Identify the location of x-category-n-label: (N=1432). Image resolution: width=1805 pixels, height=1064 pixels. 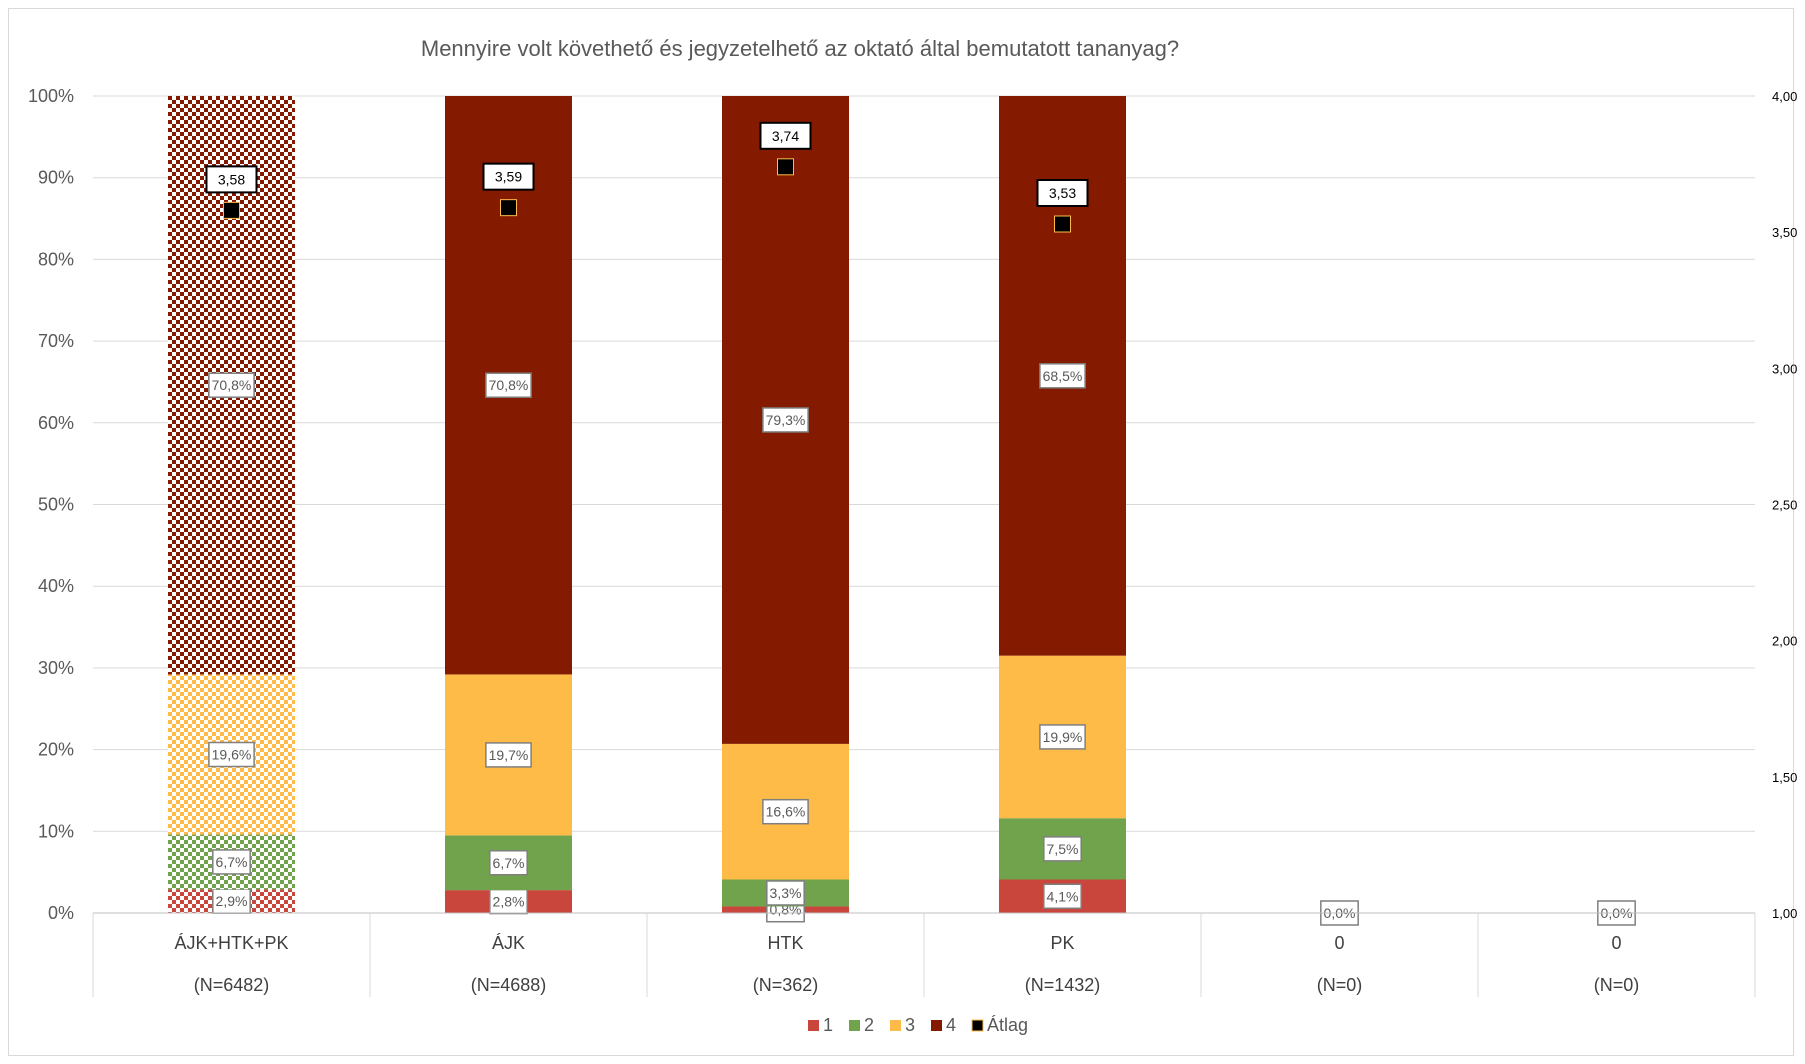
(1063, 985).